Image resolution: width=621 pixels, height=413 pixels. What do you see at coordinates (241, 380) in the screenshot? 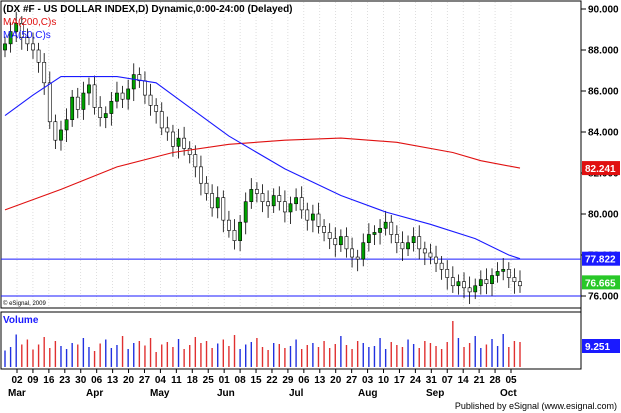
I see `x-tick-label: 08` at bounding box center [241, 380].